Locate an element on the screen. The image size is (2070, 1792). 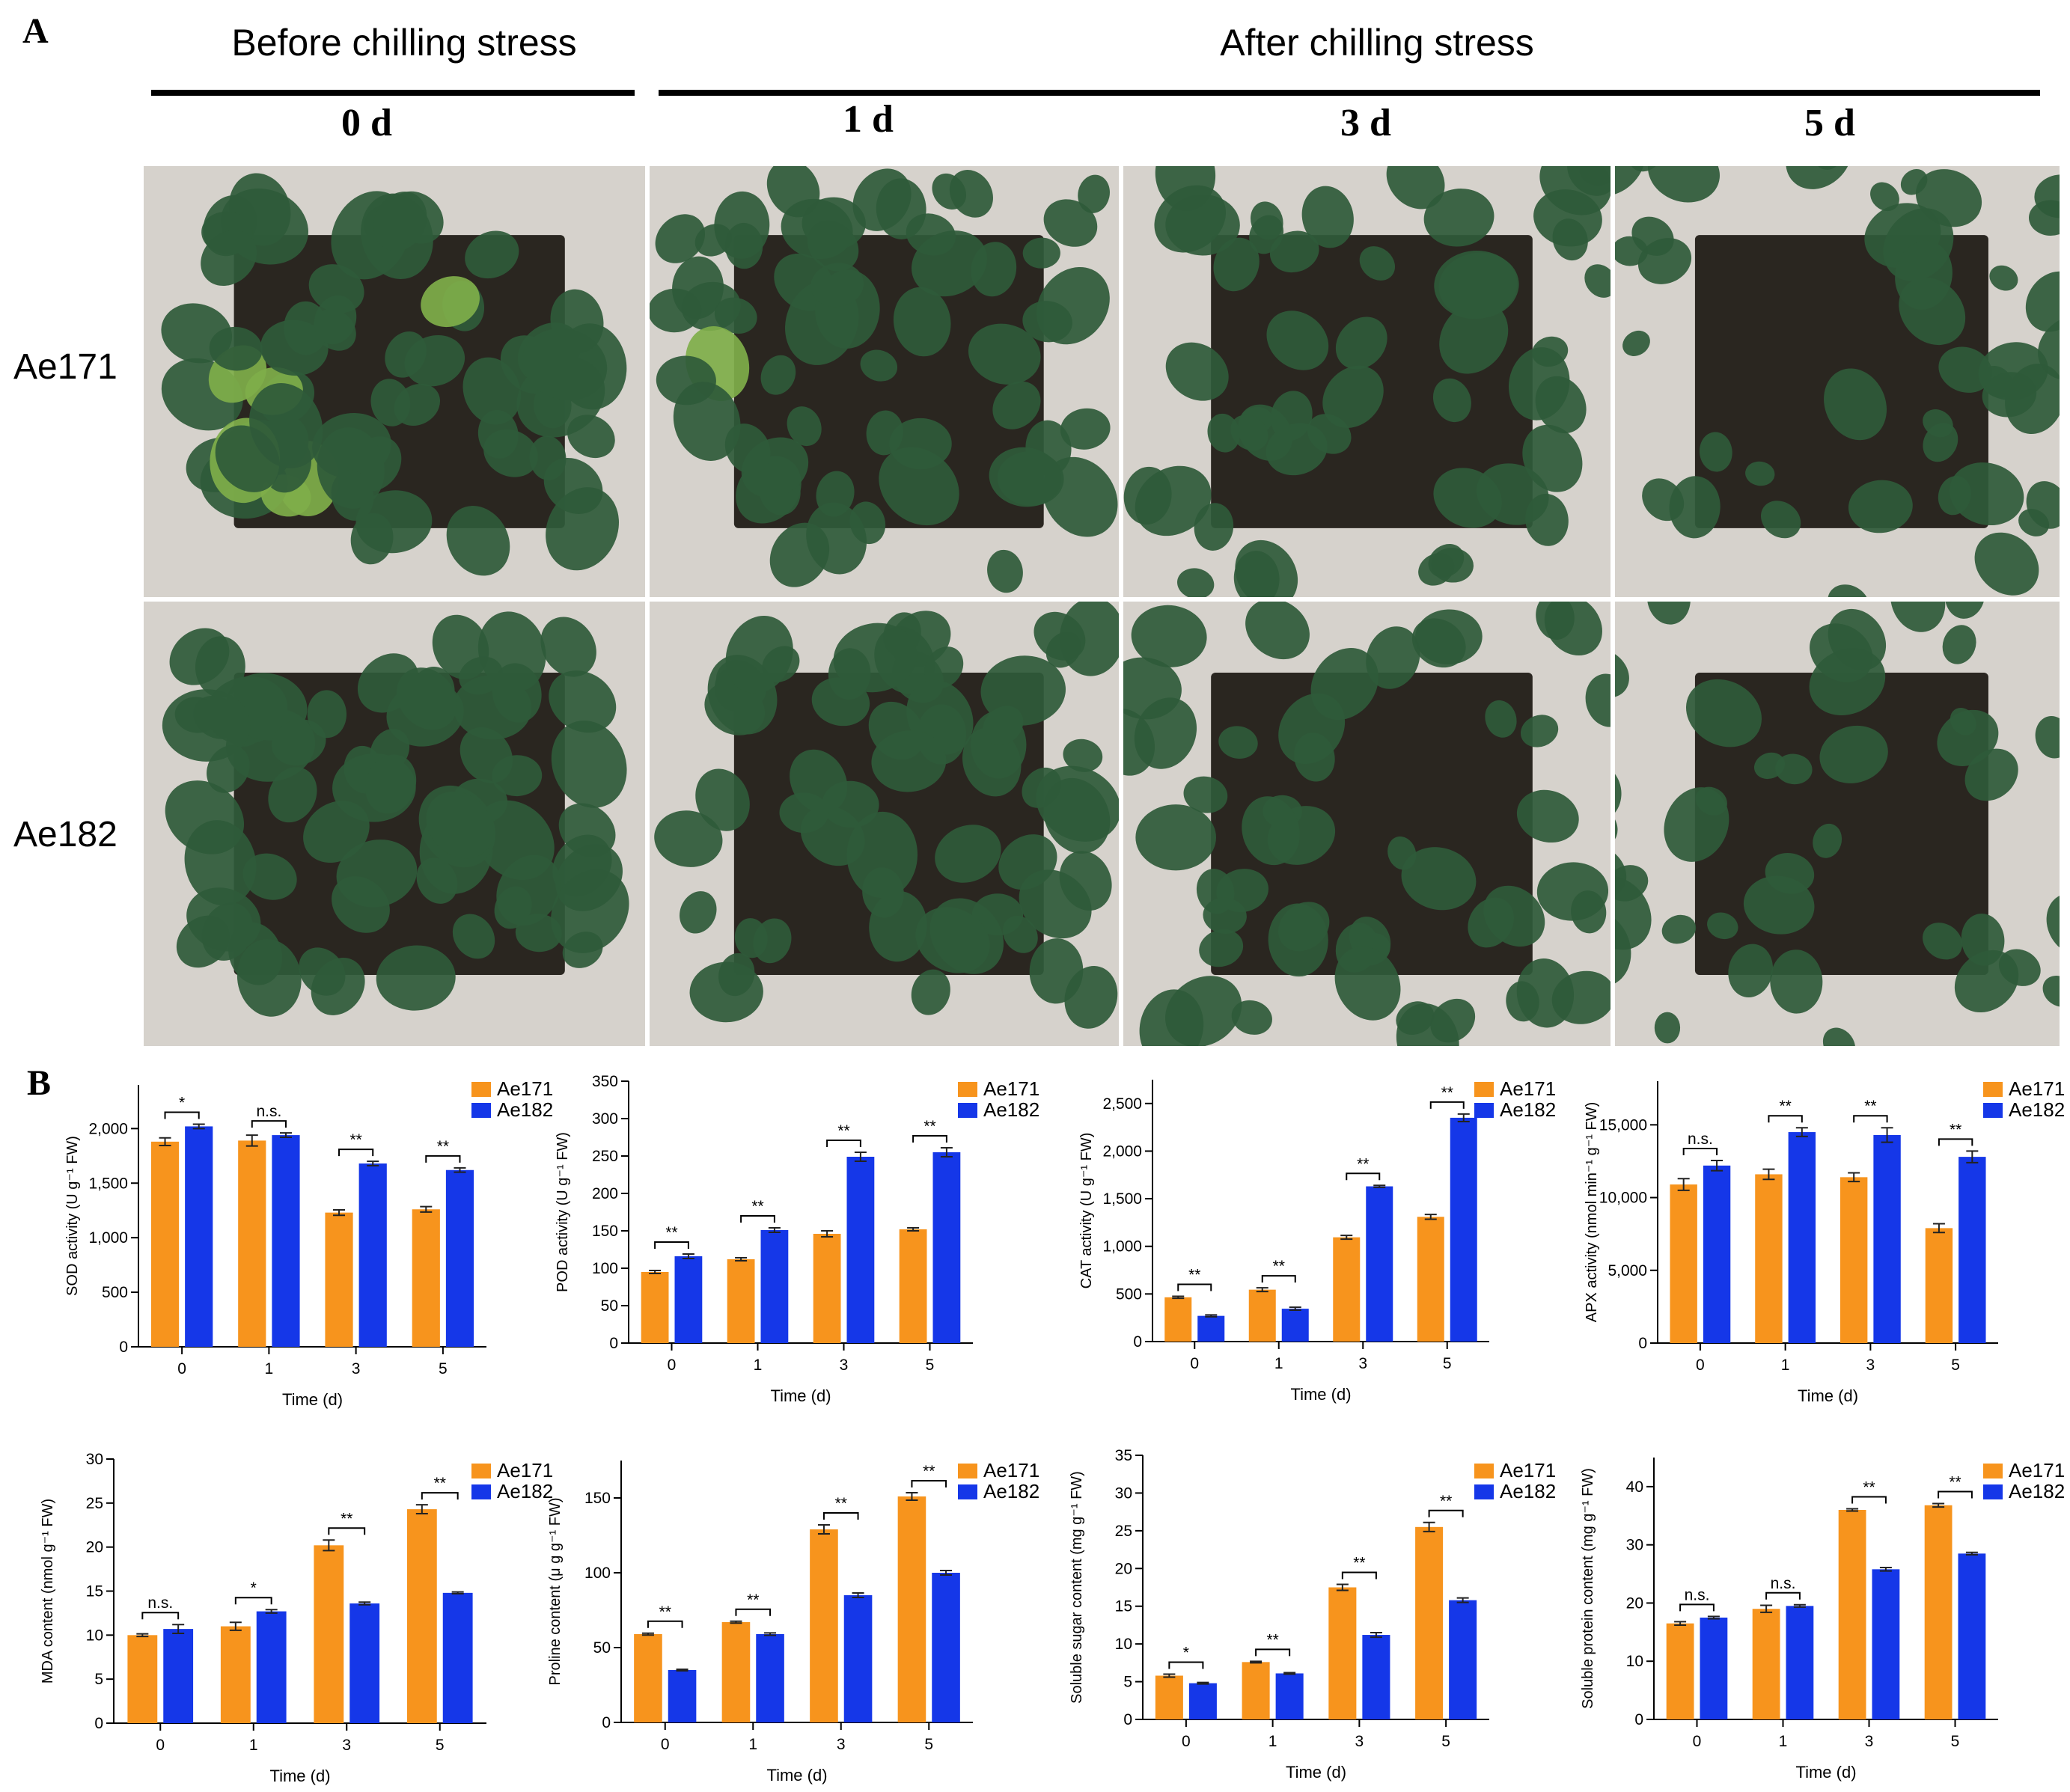
y-tick-label: 300 is located at coordinates (605, 1119).